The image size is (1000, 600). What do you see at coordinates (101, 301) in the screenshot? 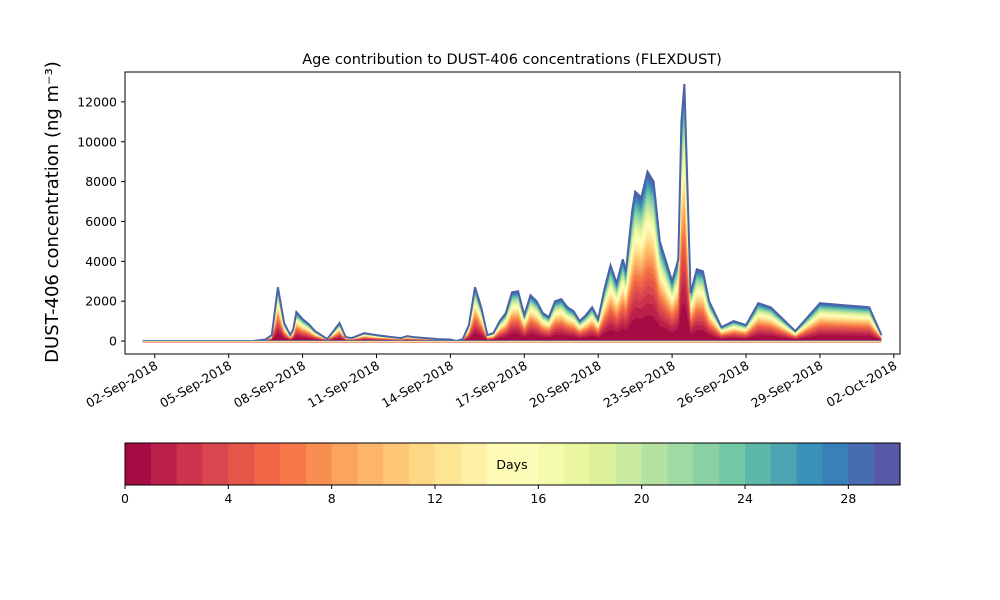
I see `y-tick-label: 2000` at bounding box center [101, 301].